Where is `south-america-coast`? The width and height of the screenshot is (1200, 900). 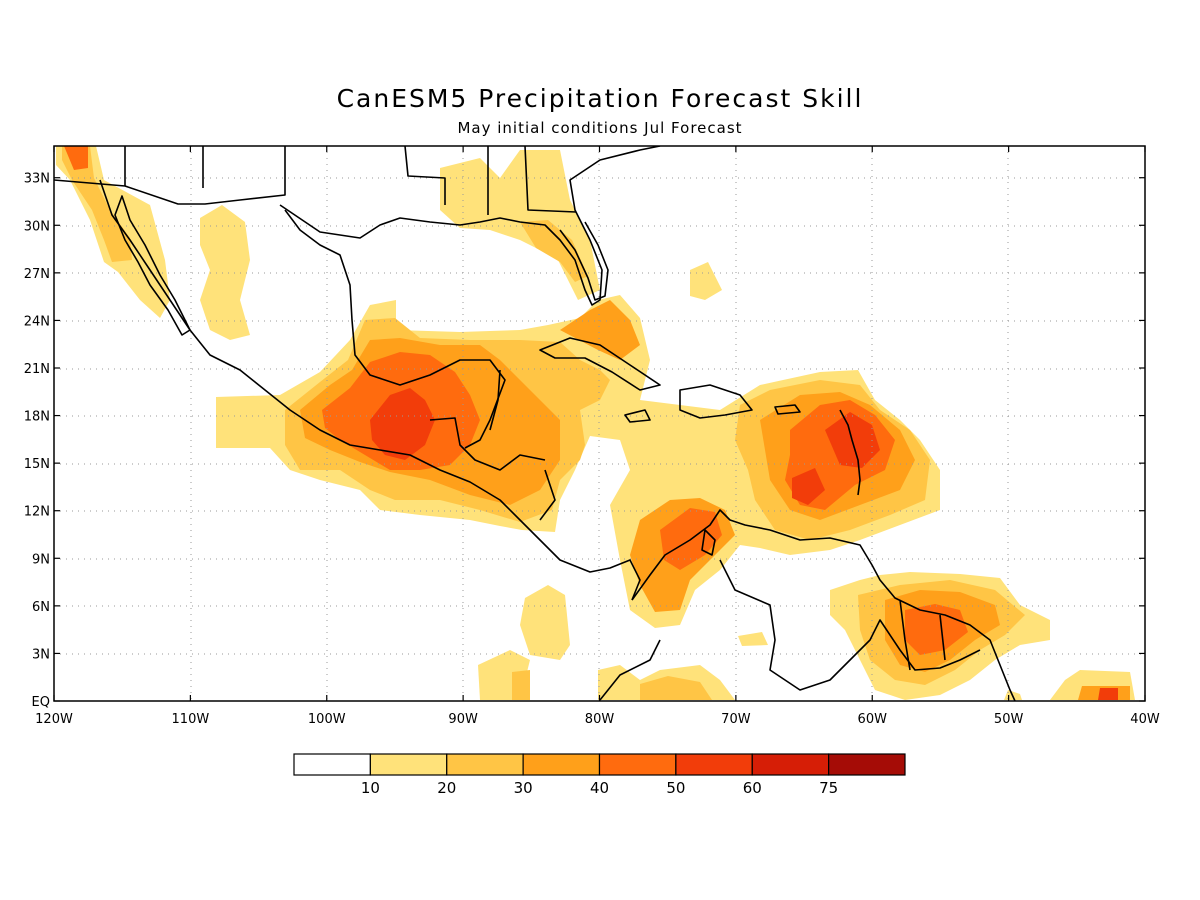
south-america-coast is located at coordinates (823, 605).